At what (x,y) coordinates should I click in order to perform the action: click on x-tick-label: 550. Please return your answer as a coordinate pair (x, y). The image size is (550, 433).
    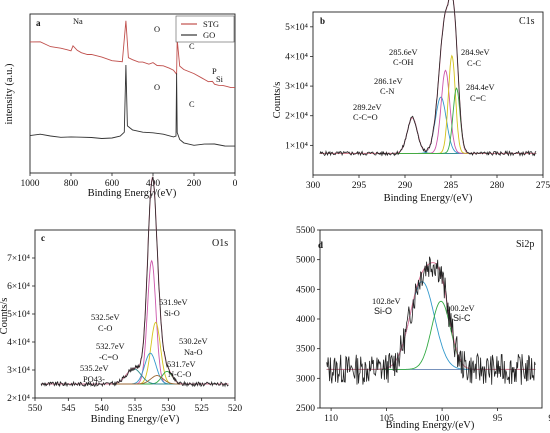
    Looking at the image, I should click on (35, 409).